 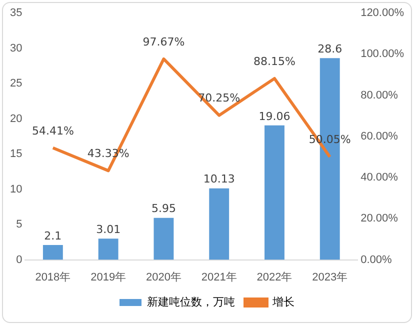 What do you see at coordinates (16, 84) in the screenshot?
I see `y-tick-label: 25` at bounding box center [16, 84].